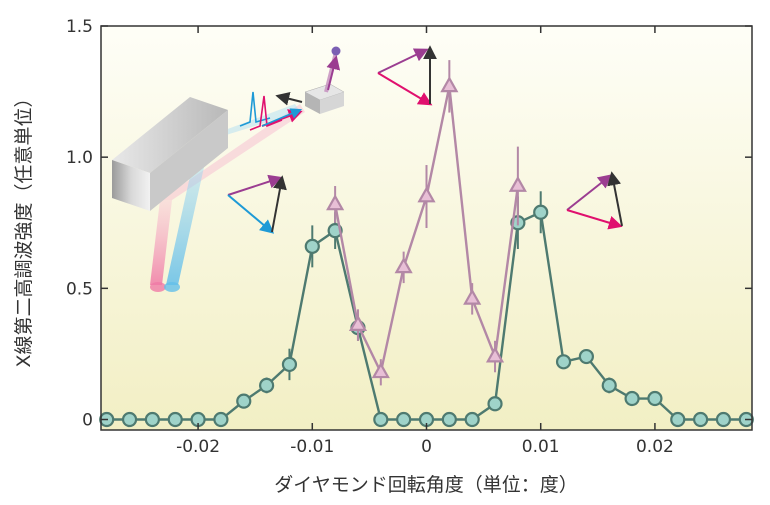  I want to click on crystal-front, so click(131, 185).